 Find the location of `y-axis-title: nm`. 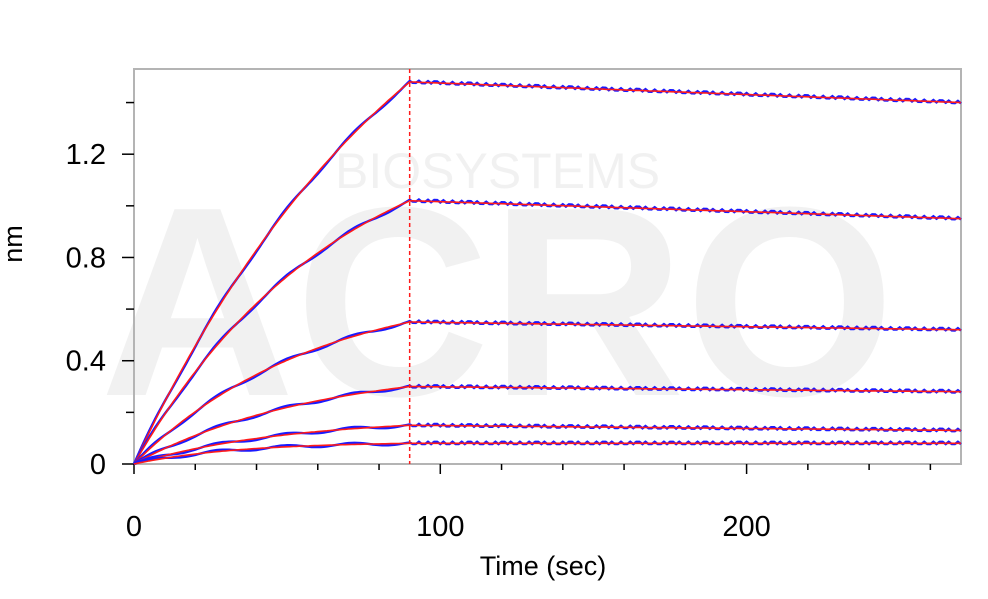

y-axis-title: nm is located at coordinates (14, 244).